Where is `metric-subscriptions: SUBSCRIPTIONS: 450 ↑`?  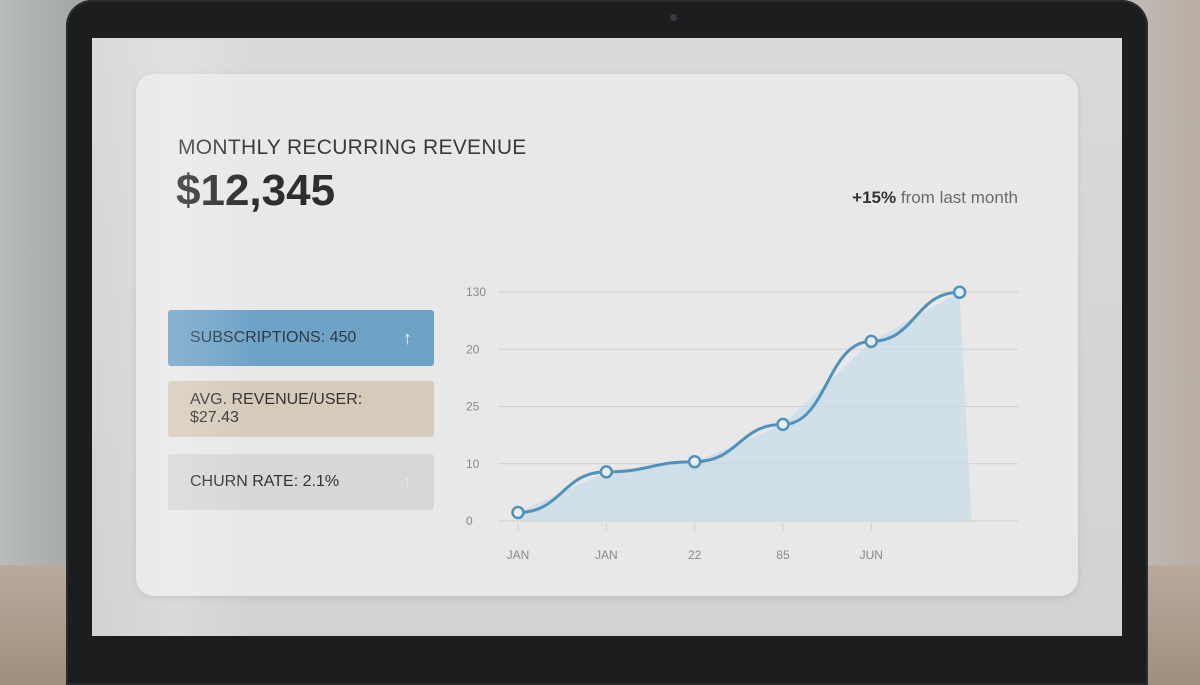 metric-subscriptions: SUBSCRIPTIONS: 450 ↑ is located at coordinates (301, 338).